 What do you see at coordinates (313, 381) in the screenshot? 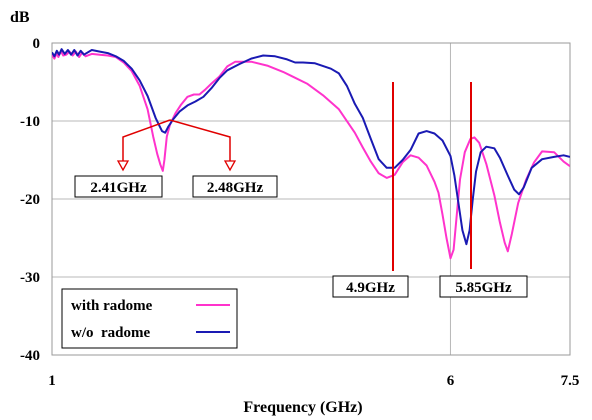
I see `x-tick-labels: 1 6 7.5` at bounding box center [313, 381].